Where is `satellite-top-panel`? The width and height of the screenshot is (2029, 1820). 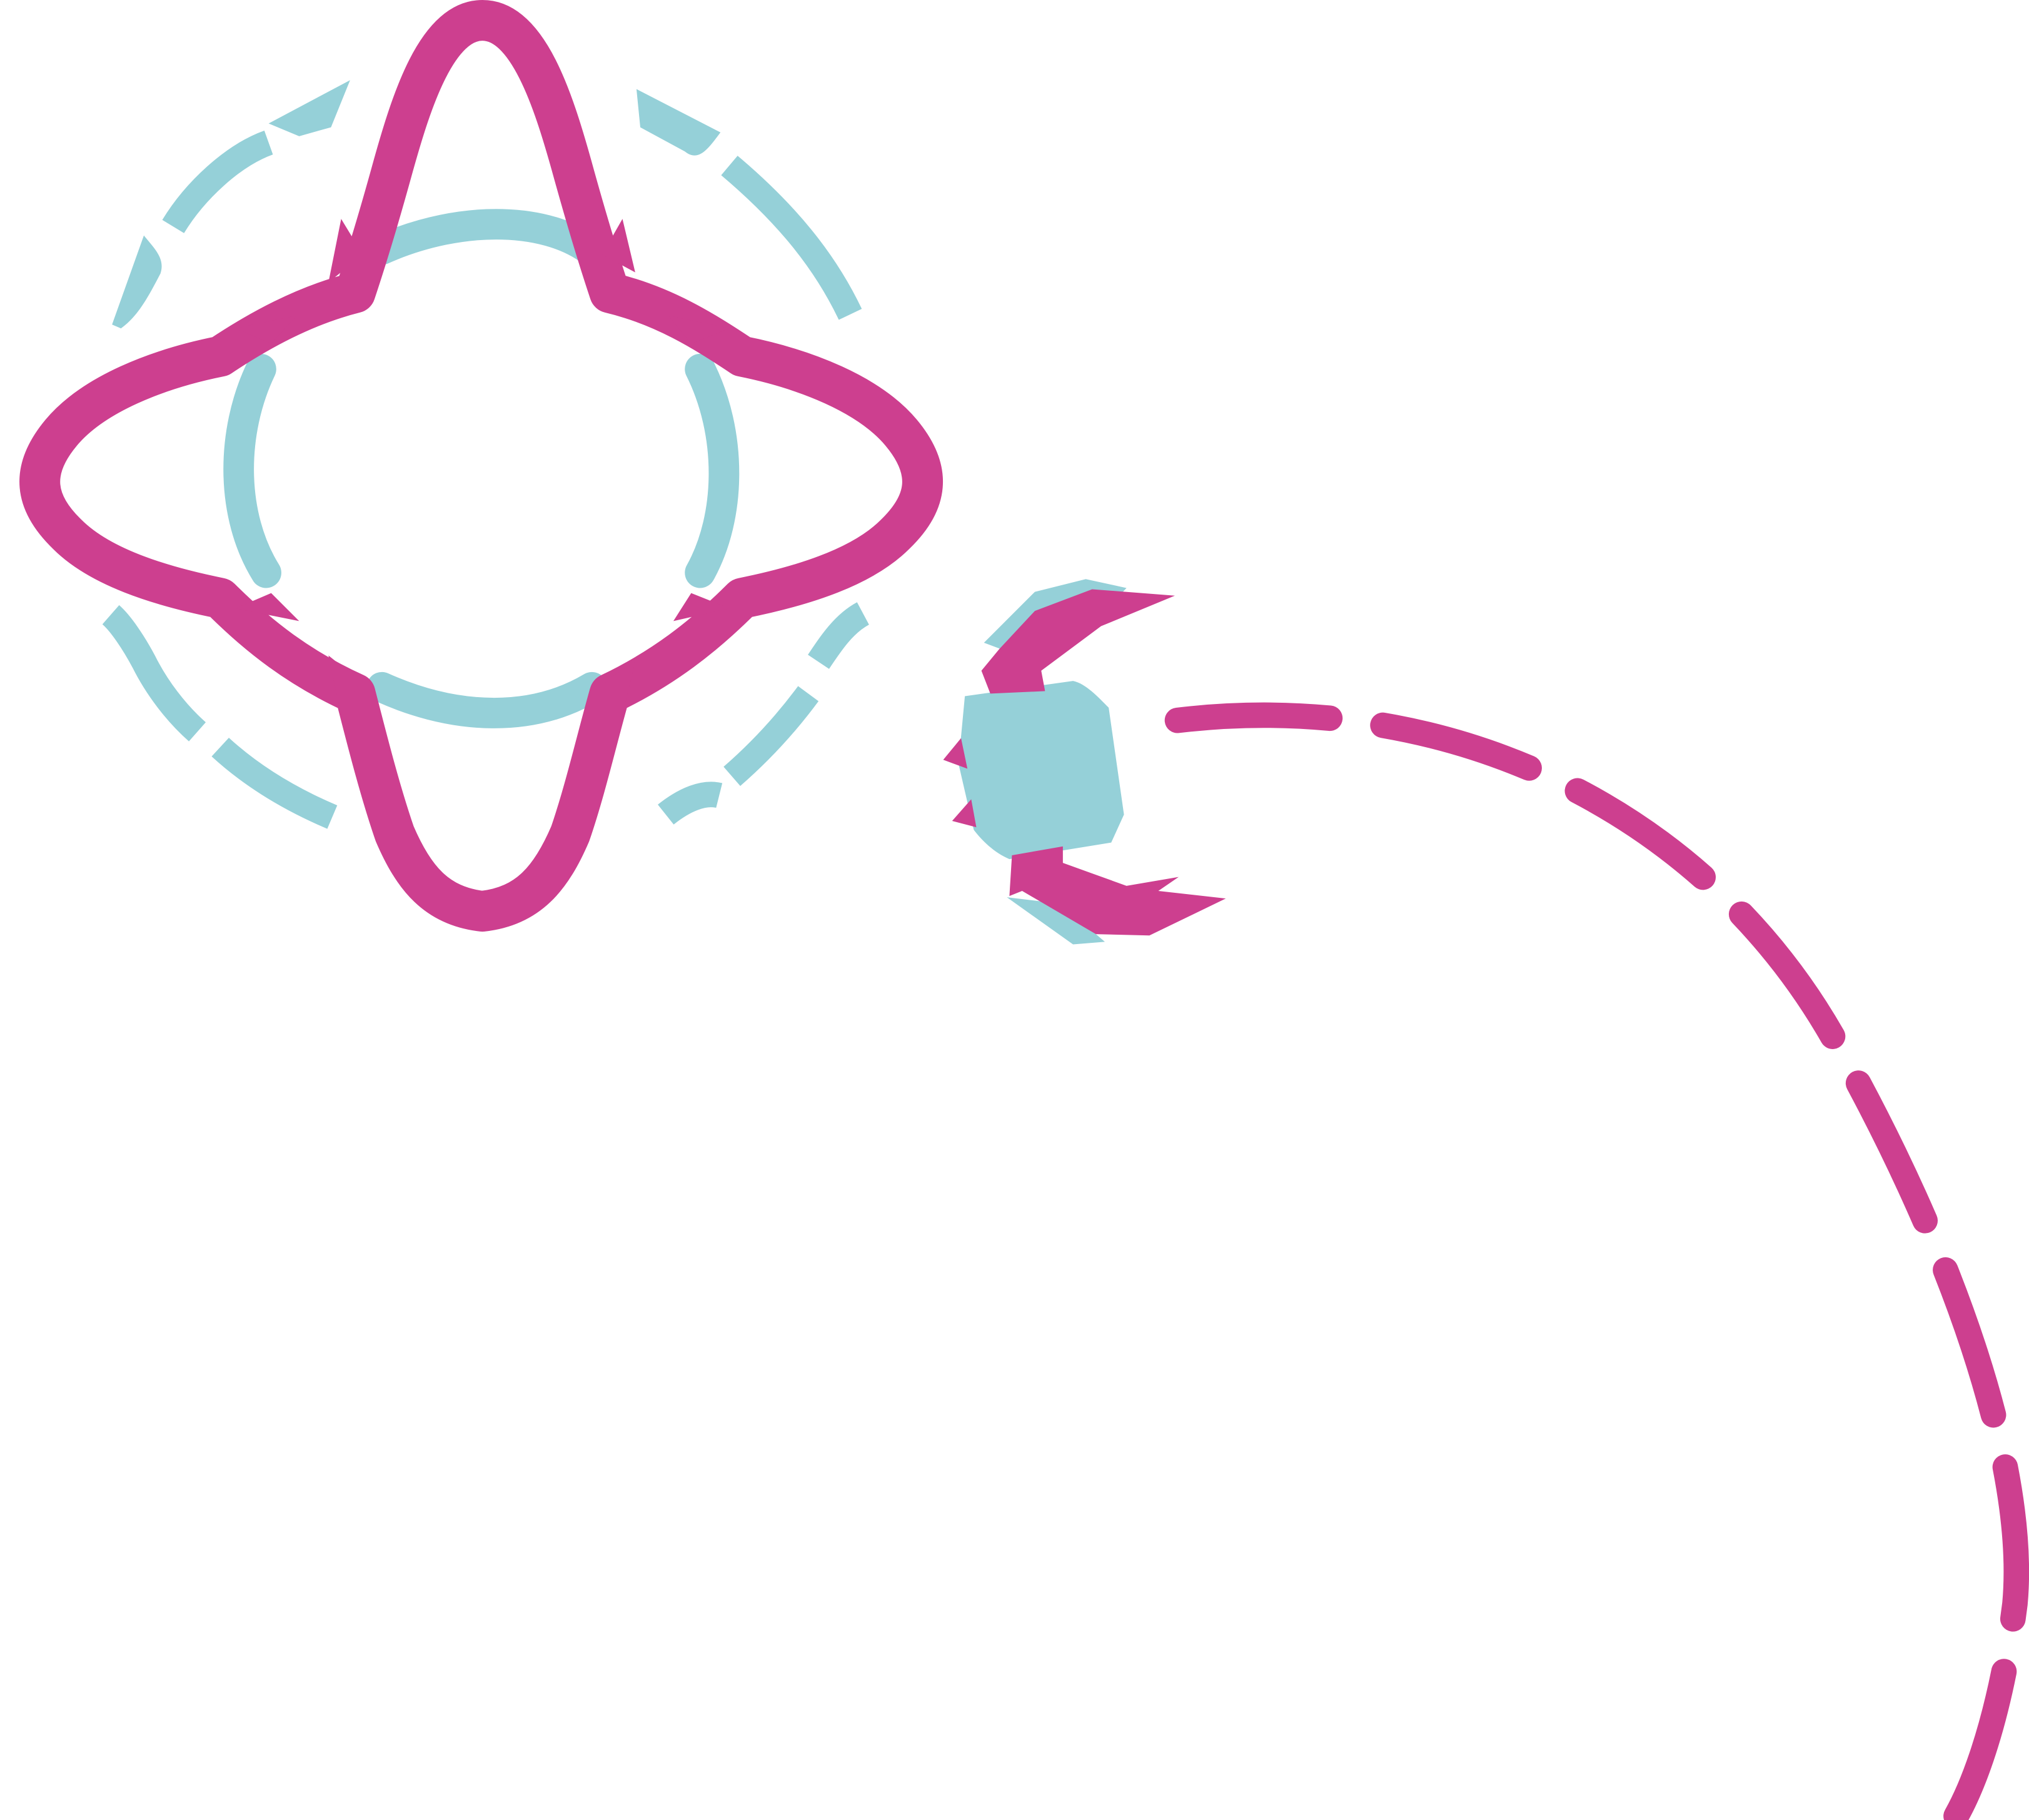 satellite-top-panel is located at coordinates (1078, 641).